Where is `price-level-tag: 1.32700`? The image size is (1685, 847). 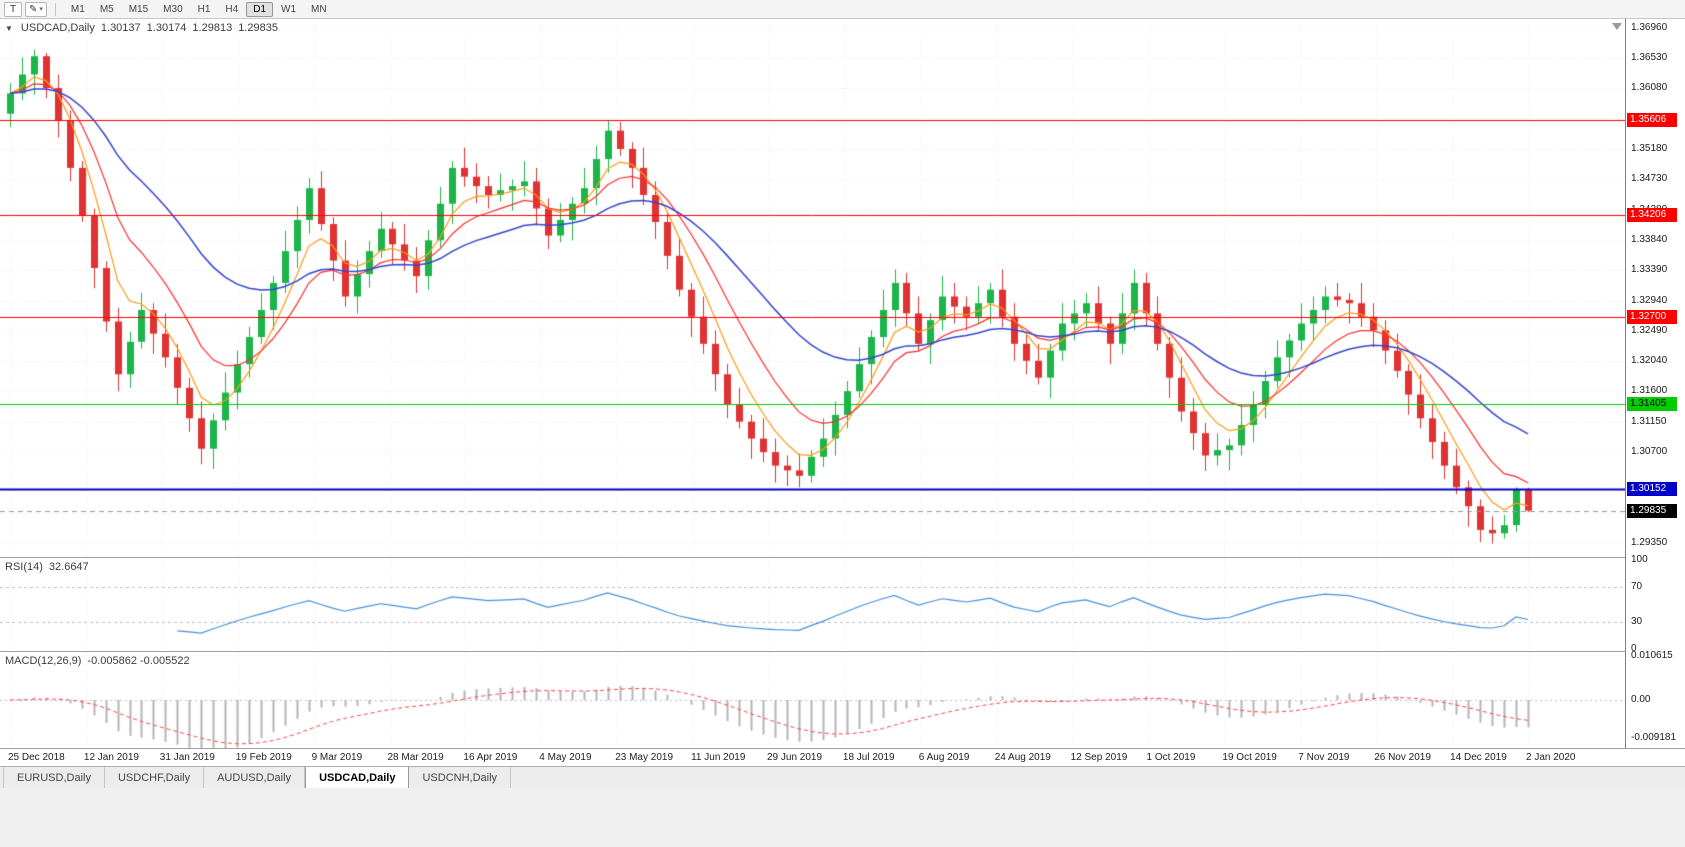
price-level-tag: 1.32700 is located at coordinates (1652, 316).